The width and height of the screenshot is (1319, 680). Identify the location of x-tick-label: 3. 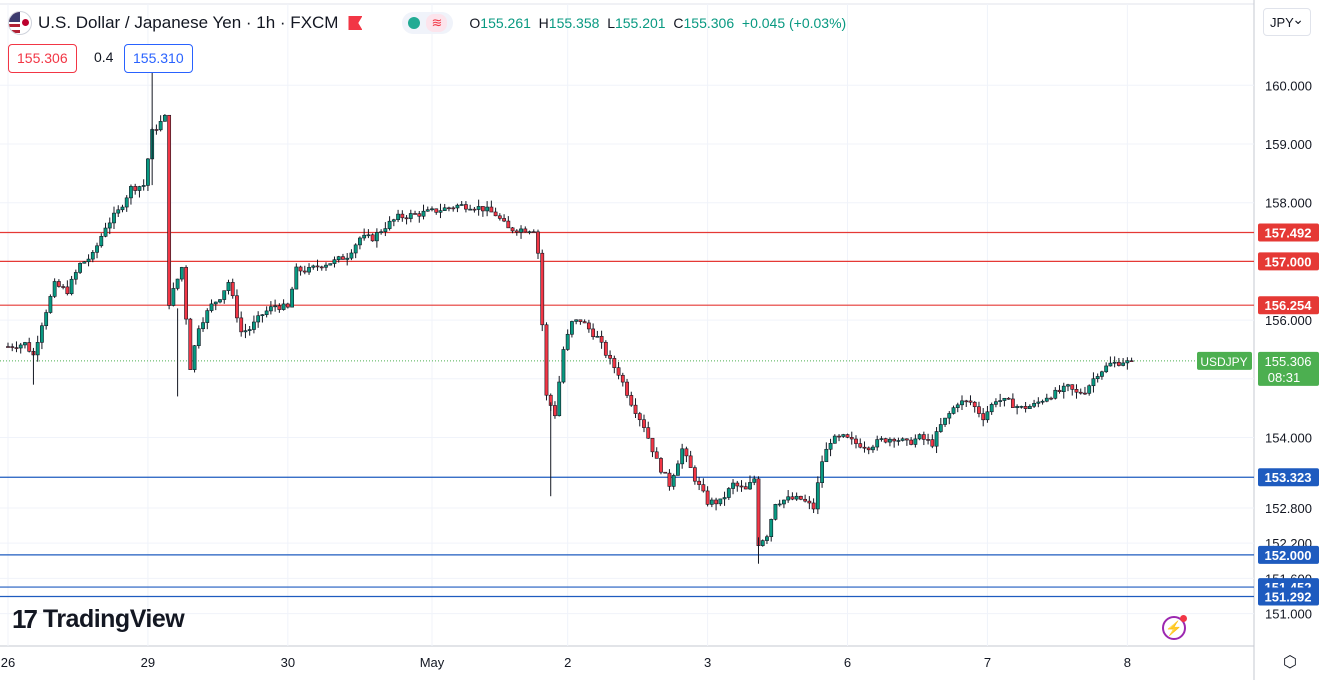
(707, 662).